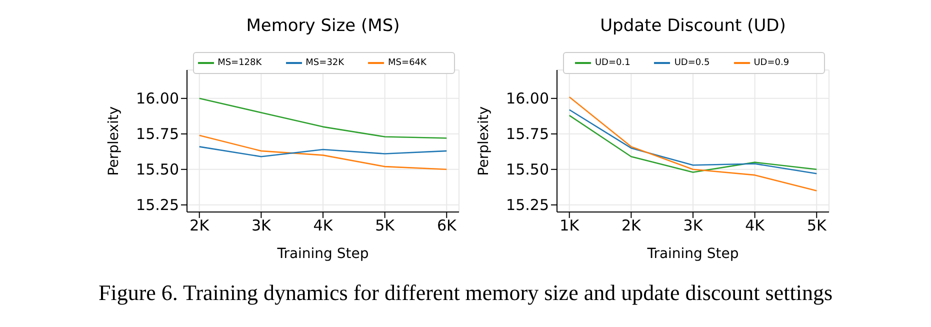 The width and height of the screenshot is (931, 327). What do you see at coordinates (325, 63) in the screenshot?
I see `legend-label: MS=32K` at bounding box center [325, 63].